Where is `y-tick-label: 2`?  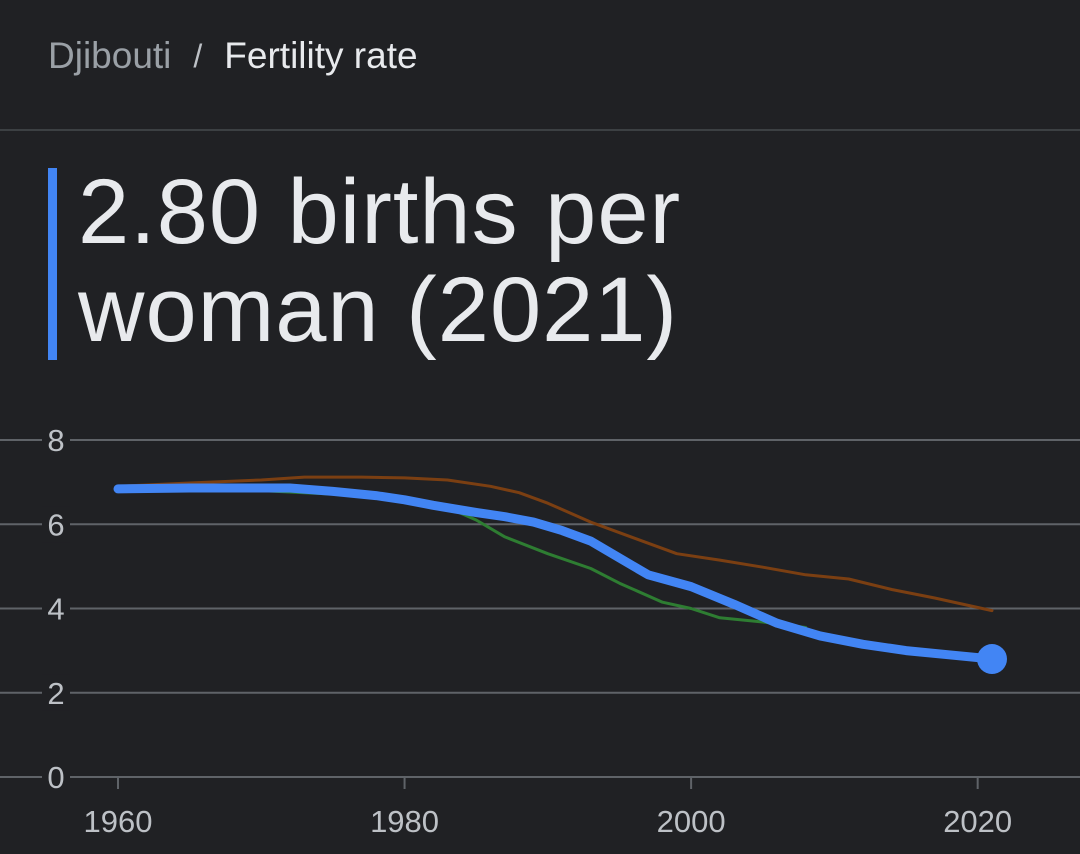
y-tick-label: 2 is located at coordinates (55, 693).